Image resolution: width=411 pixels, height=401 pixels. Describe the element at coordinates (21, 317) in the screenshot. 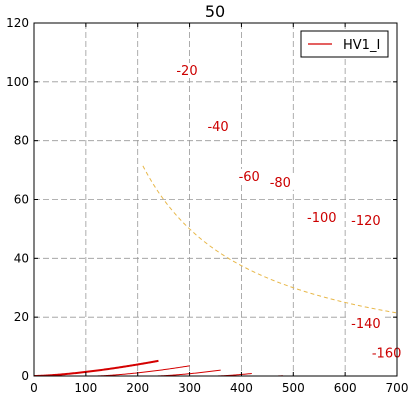

I see `y-tick-label: 20` at that location.